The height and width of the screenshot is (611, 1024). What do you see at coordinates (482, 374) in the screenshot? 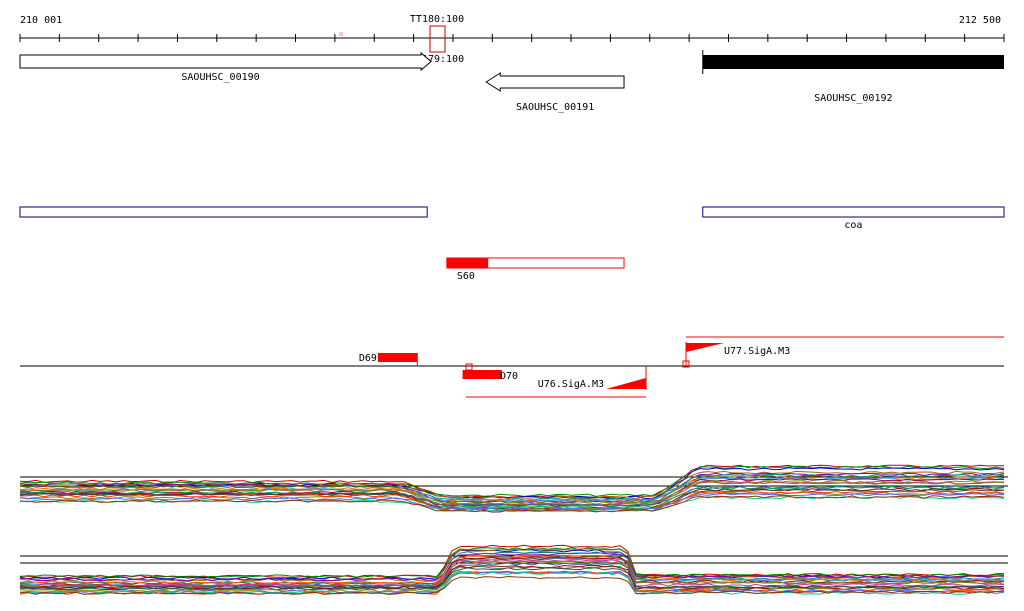
I see `feature-d70-bar` at bounding box center [482, 374].